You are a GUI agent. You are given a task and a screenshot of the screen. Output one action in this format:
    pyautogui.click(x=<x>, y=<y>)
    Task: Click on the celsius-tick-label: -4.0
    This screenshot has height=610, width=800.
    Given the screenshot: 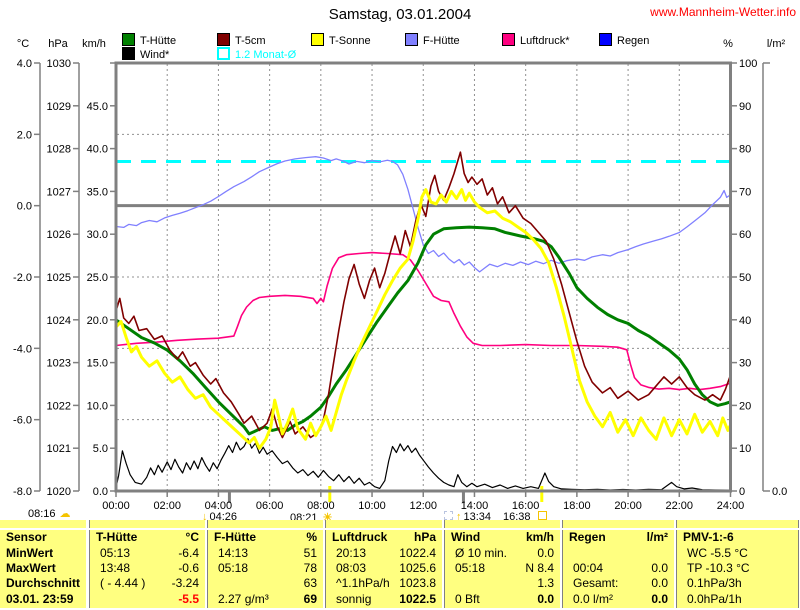 What is the action you would take?
    pyautogui.click(x=22, y=349)
    